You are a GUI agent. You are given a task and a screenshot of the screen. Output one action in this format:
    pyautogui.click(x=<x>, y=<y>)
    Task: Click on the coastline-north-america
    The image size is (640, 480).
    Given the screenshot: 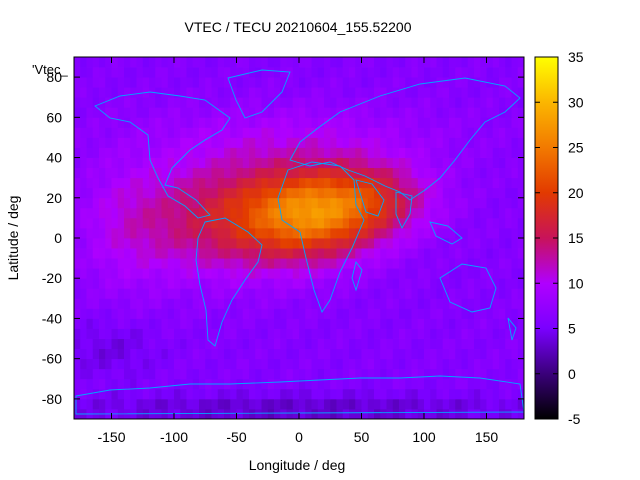 What is the action you would take?
    pyautogui.click(x=162, y=155)
    